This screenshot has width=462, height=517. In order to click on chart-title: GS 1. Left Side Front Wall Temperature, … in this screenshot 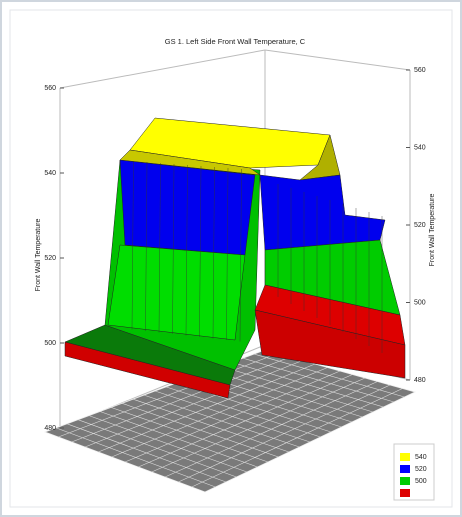, I will do `click(235, 41)`.